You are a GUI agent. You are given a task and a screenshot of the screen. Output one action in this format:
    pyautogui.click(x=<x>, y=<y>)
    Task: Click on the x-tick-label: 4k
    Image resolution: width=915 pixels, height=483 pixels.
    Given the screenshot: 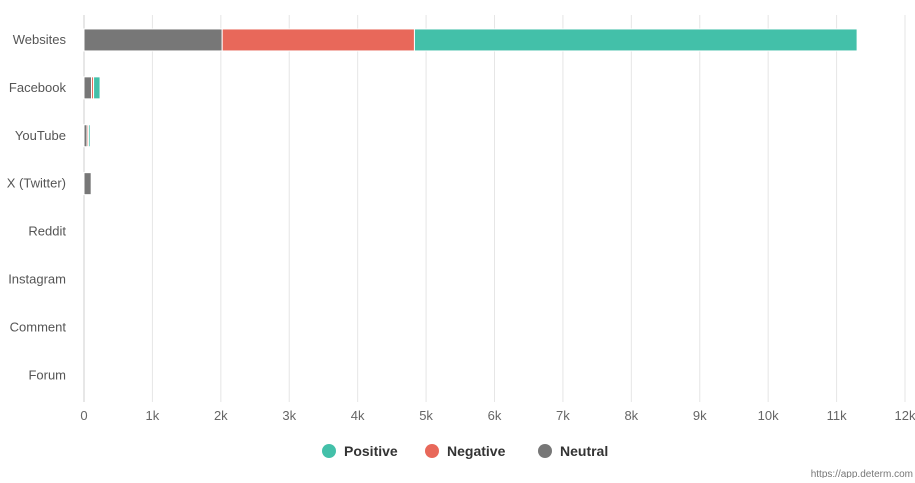 What is the action you would take?
    pyautogui.click(x=358, y=415)
    